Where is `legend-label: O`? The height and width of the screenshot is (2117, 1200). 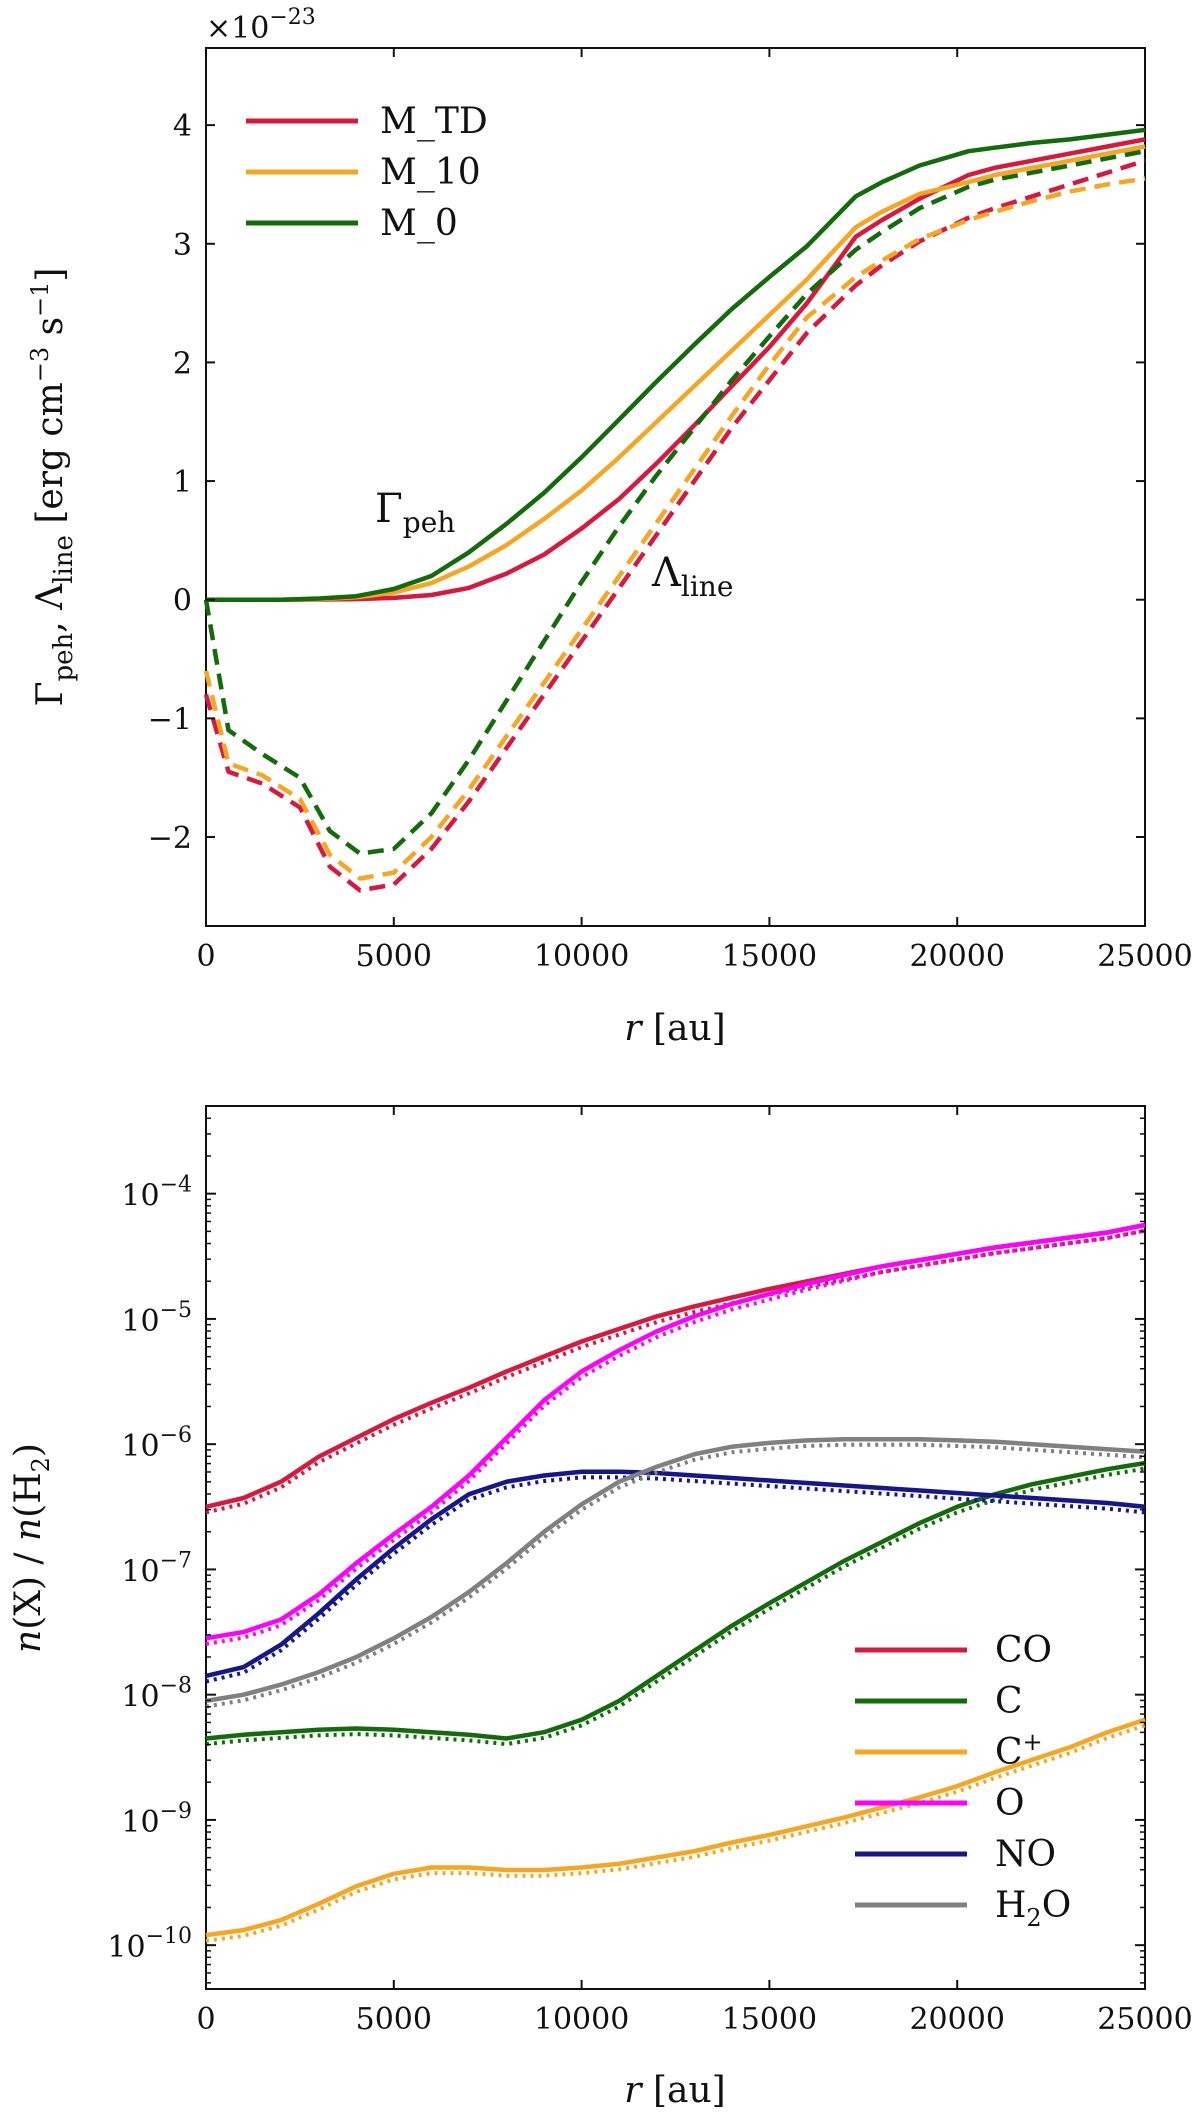
legend-label: O is located at coordinates (1010, 1803).